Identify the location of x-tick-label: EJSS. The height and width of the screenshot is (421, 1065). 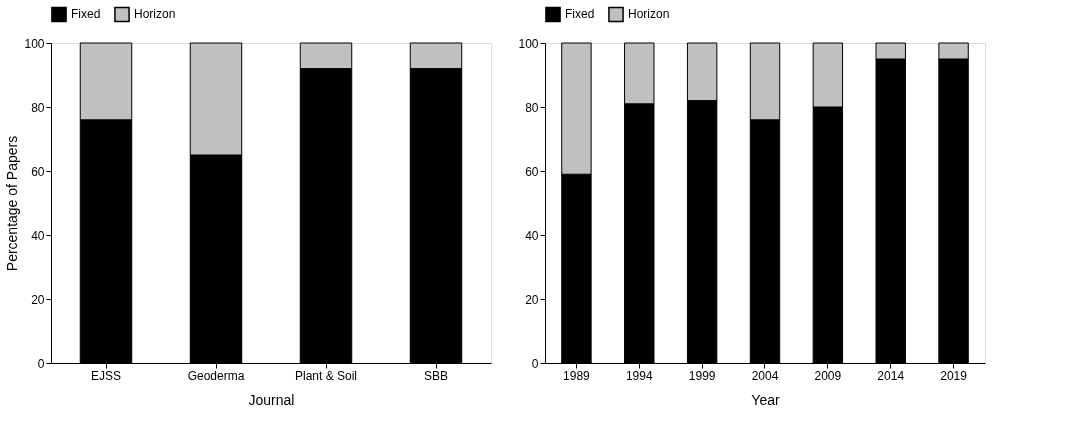
(106, 375).